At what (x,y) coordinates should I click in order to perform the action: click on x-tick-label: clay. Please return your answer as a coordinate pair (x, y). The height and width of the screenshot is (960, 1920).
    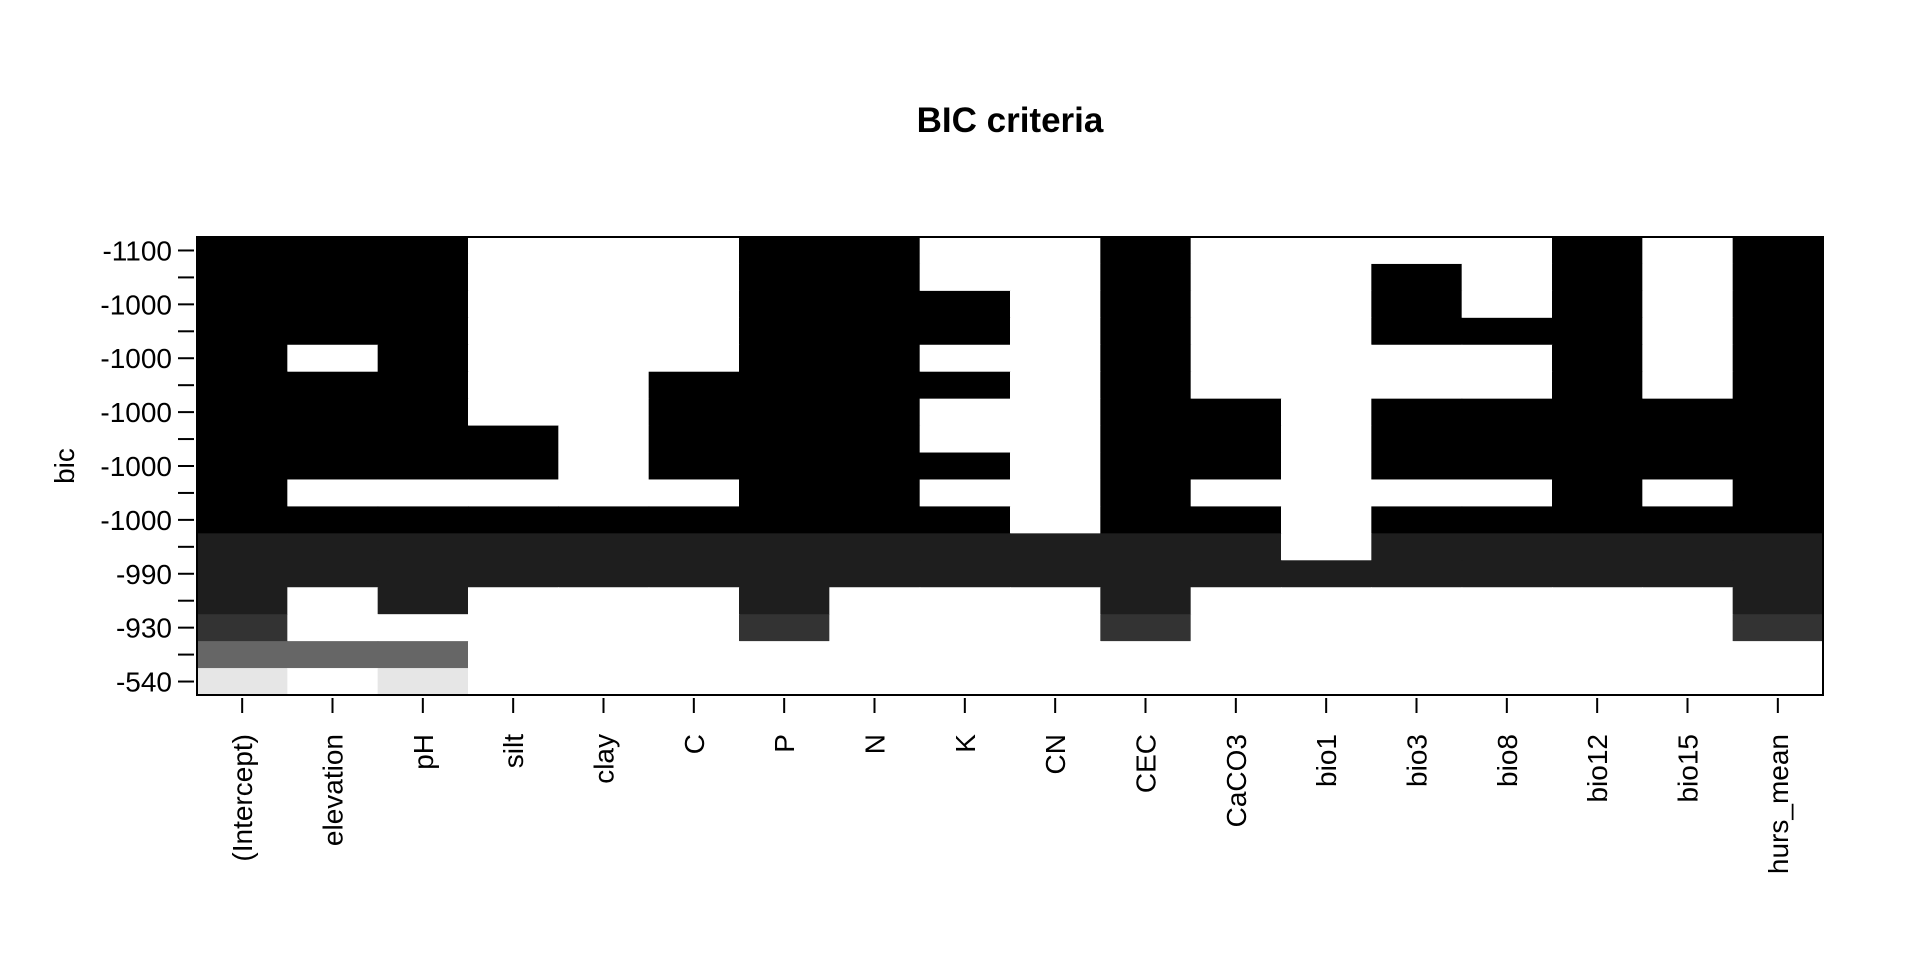
    Looking at the image, I should click on (604, 759).